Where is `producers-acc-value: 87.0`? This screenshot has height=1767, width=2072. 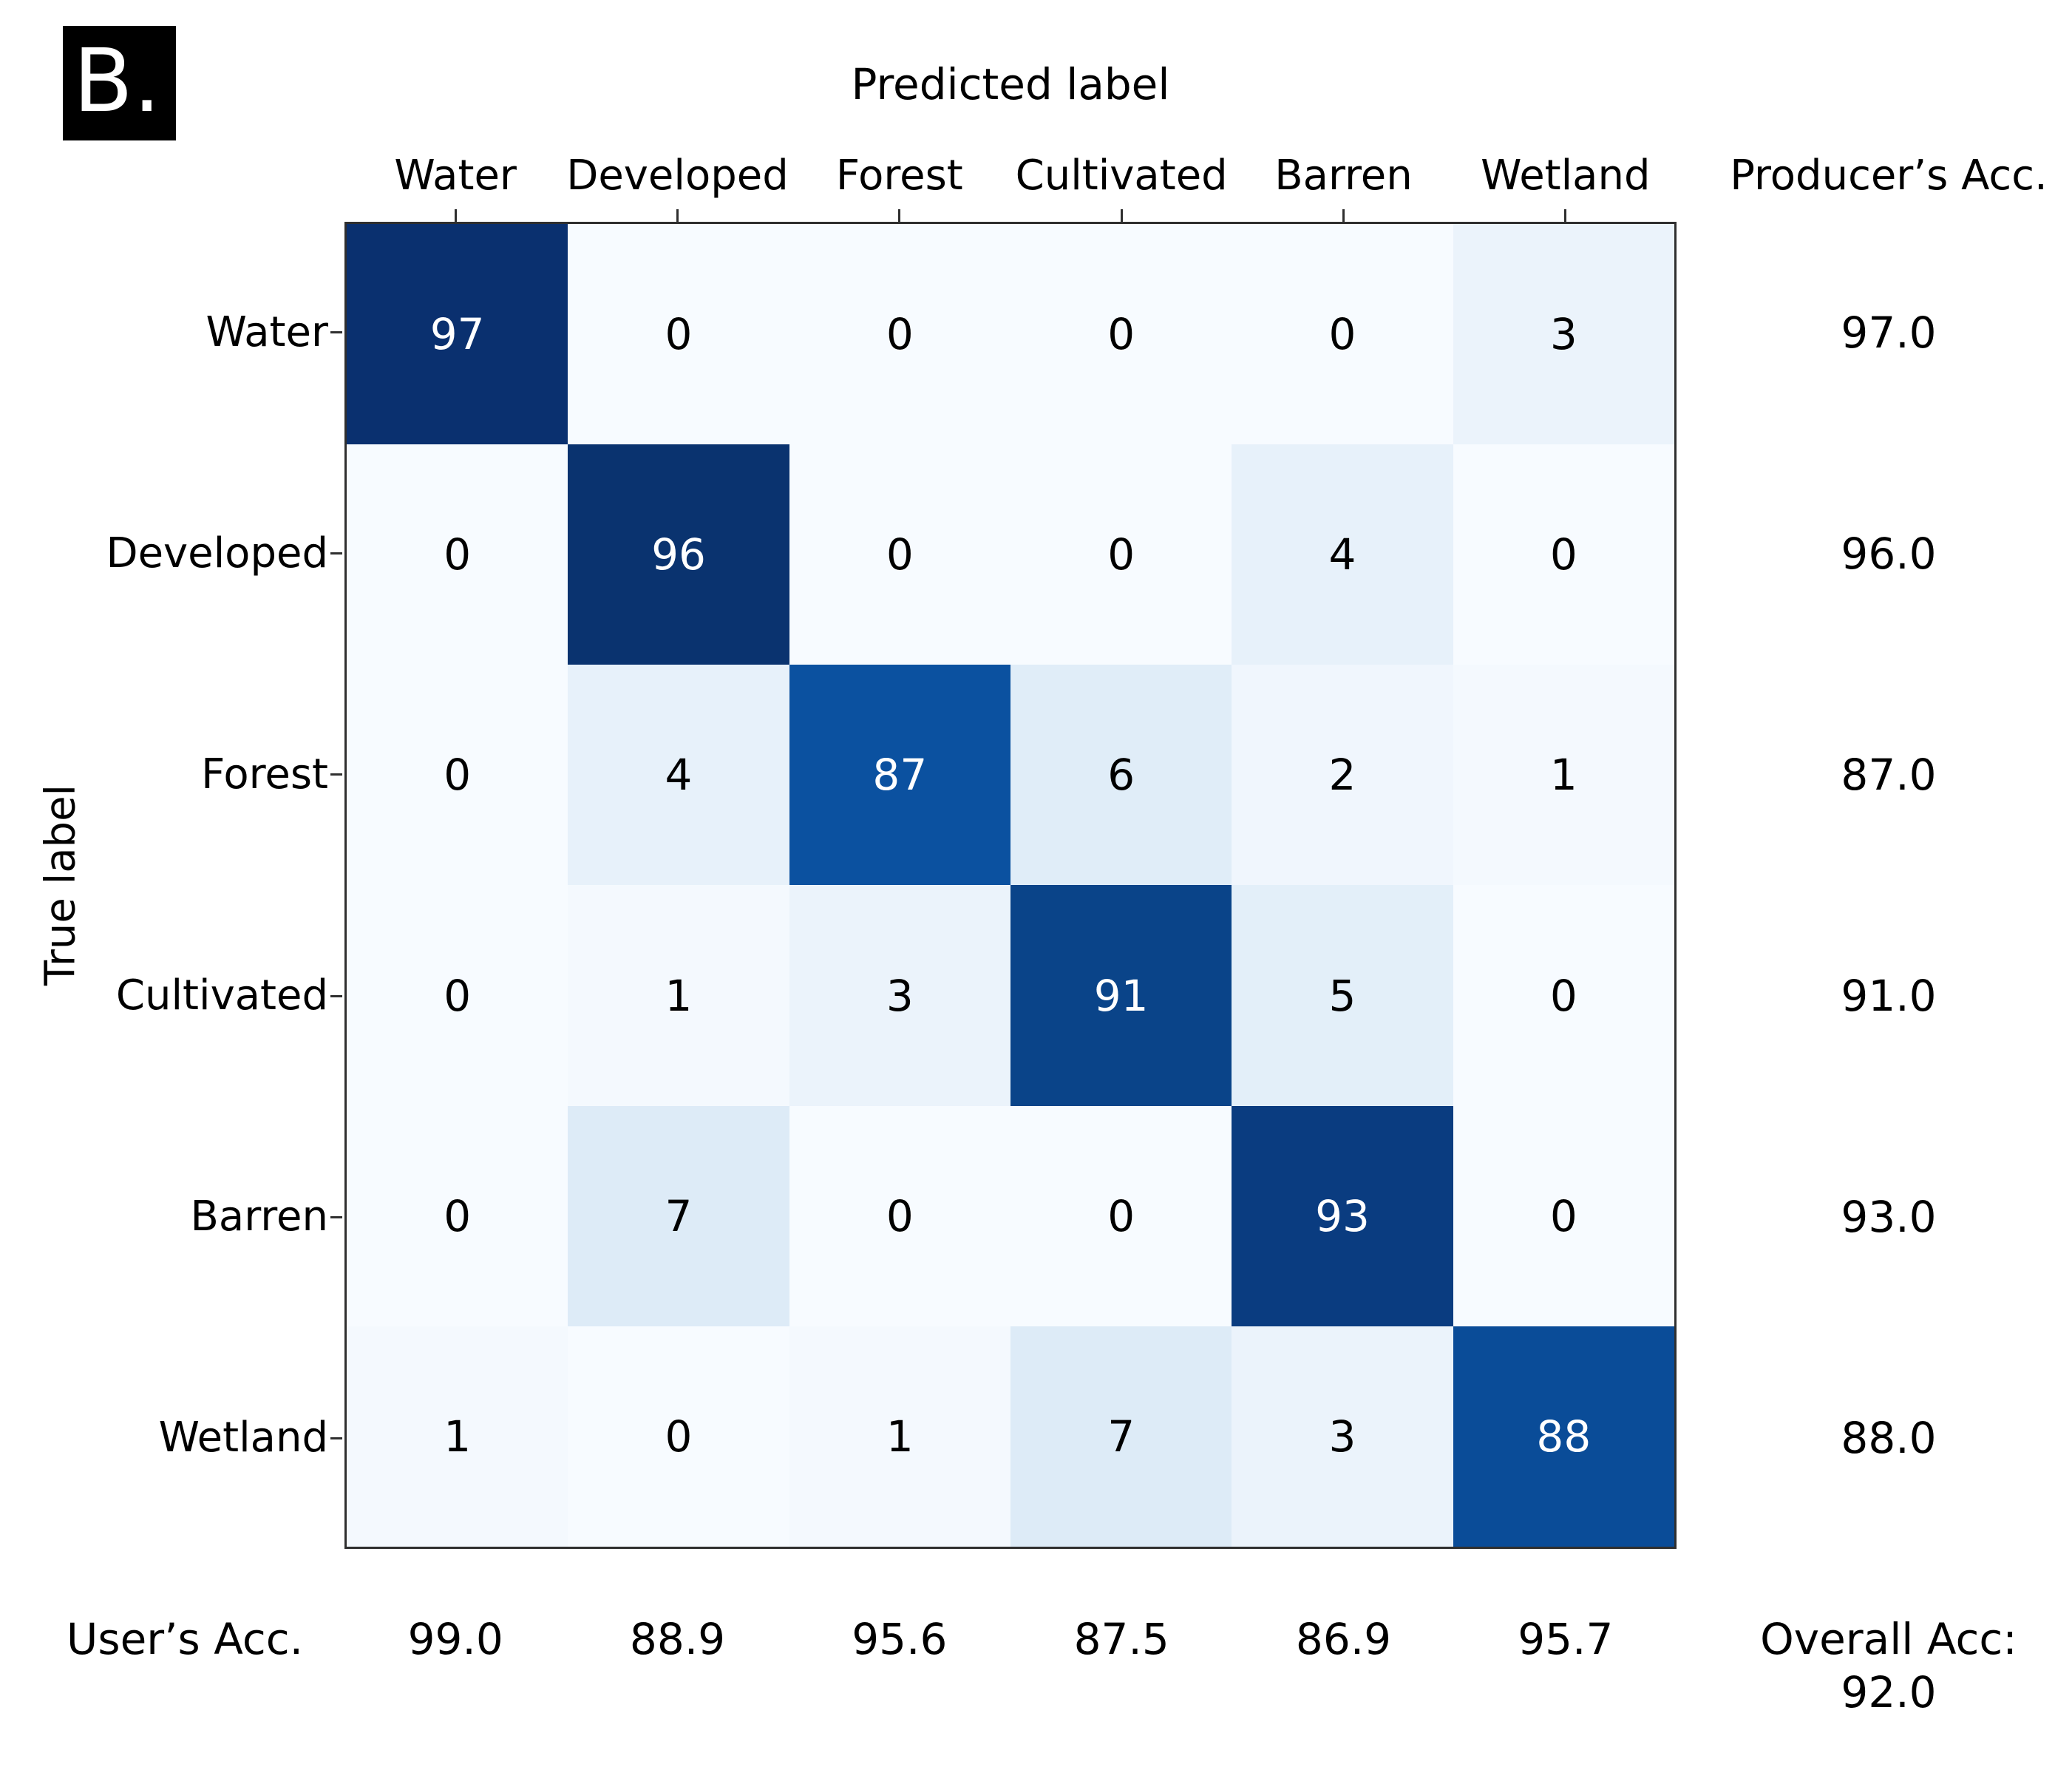 producers-acc-value: 87.0 is located at coordinates (1889, 774).